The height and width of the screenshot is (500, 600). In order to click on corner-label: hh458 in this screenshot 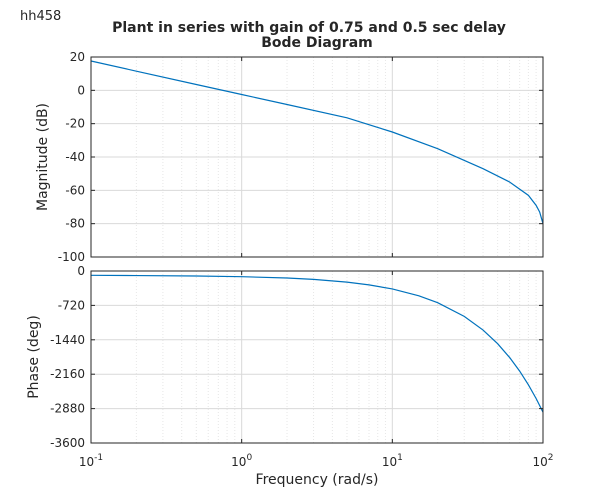, I will do `click(40, 16)`.